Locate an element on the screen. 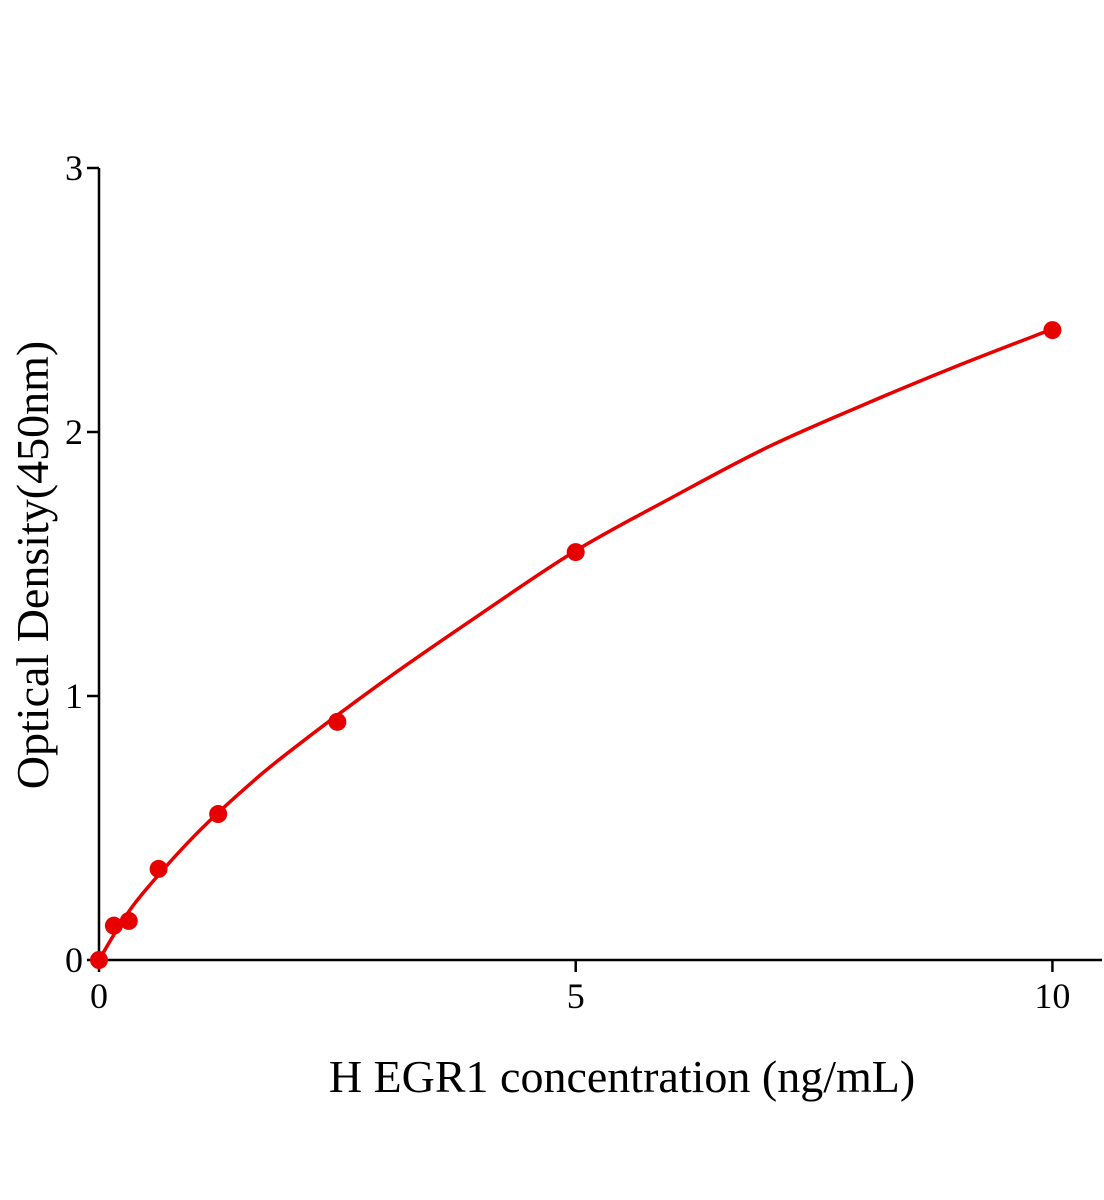 The height and width of the screenshot is (1200, 1104). x-tick-label: 0 is located at coordinates (99, 996).